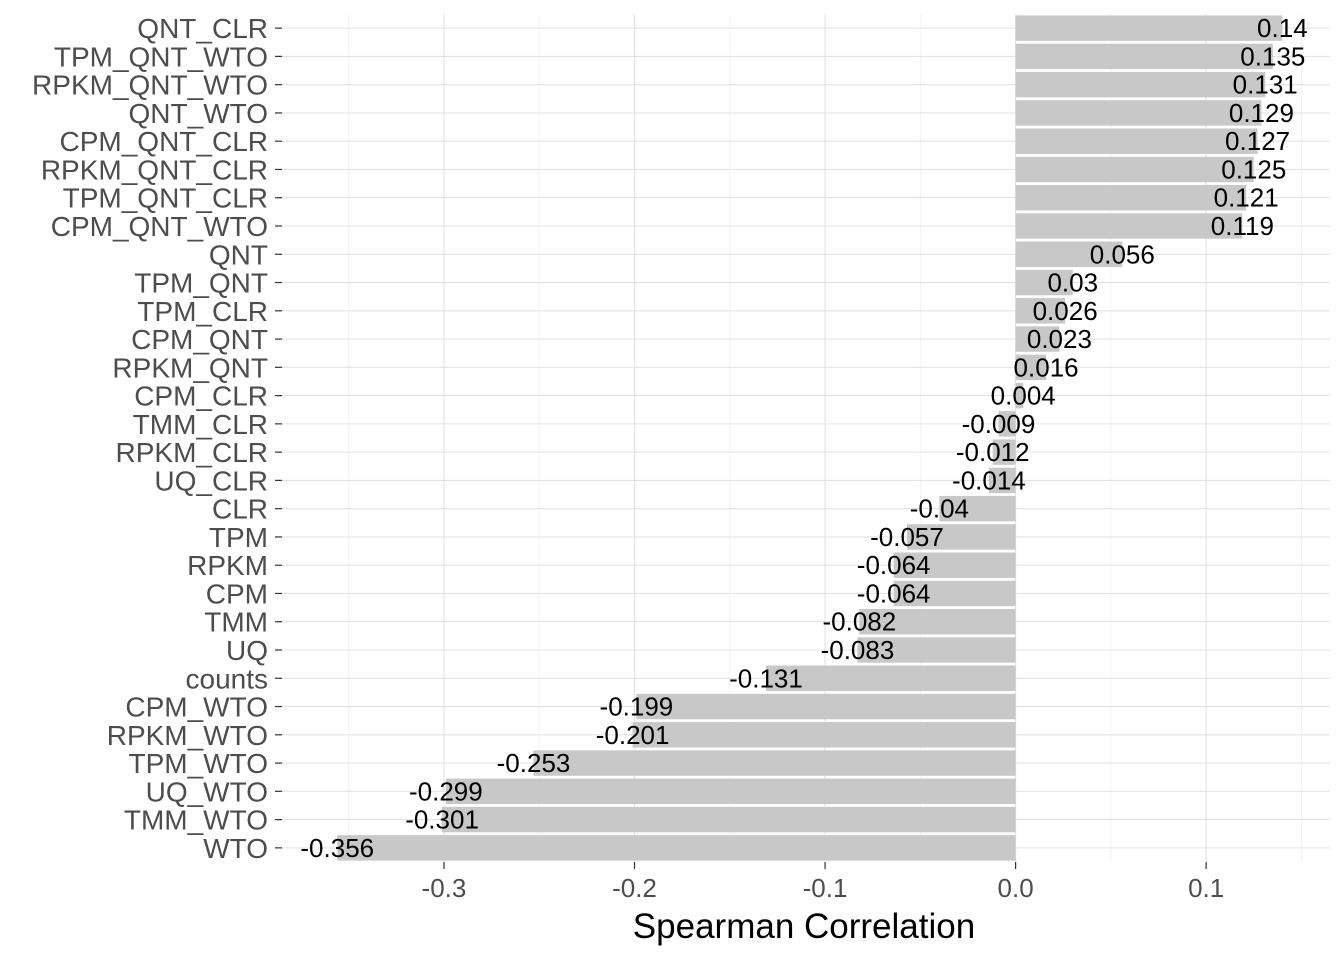  Describe the element at coordinates (337, 848) in the screenshot. I see `bar-value-label: -0.356` at that location.